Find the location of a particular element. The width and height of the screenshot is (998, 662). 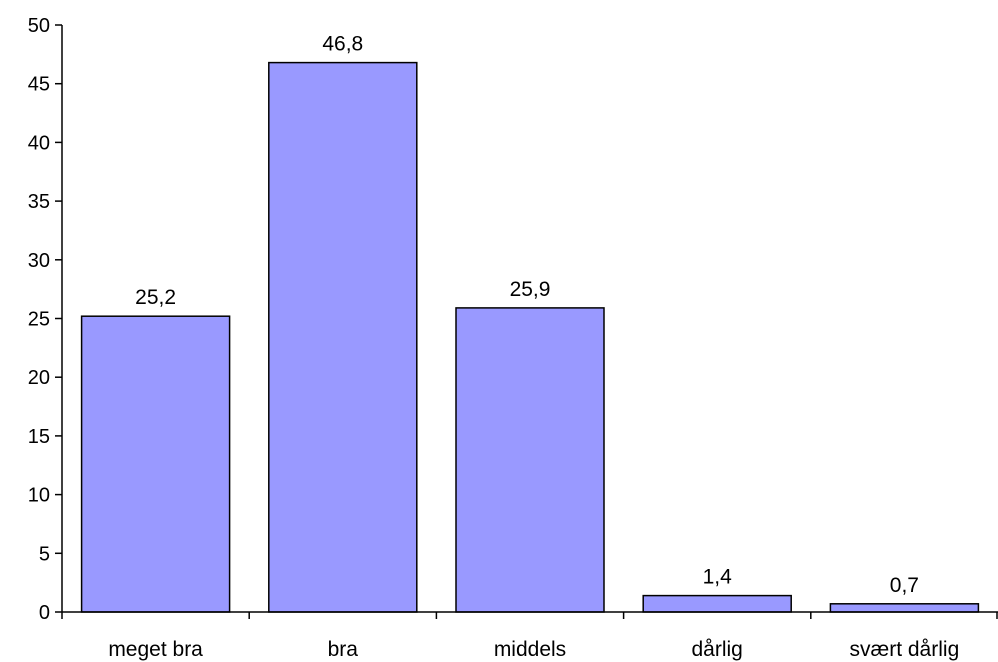

y-tick-label-50: 50 is located at coordinates (39, 26).